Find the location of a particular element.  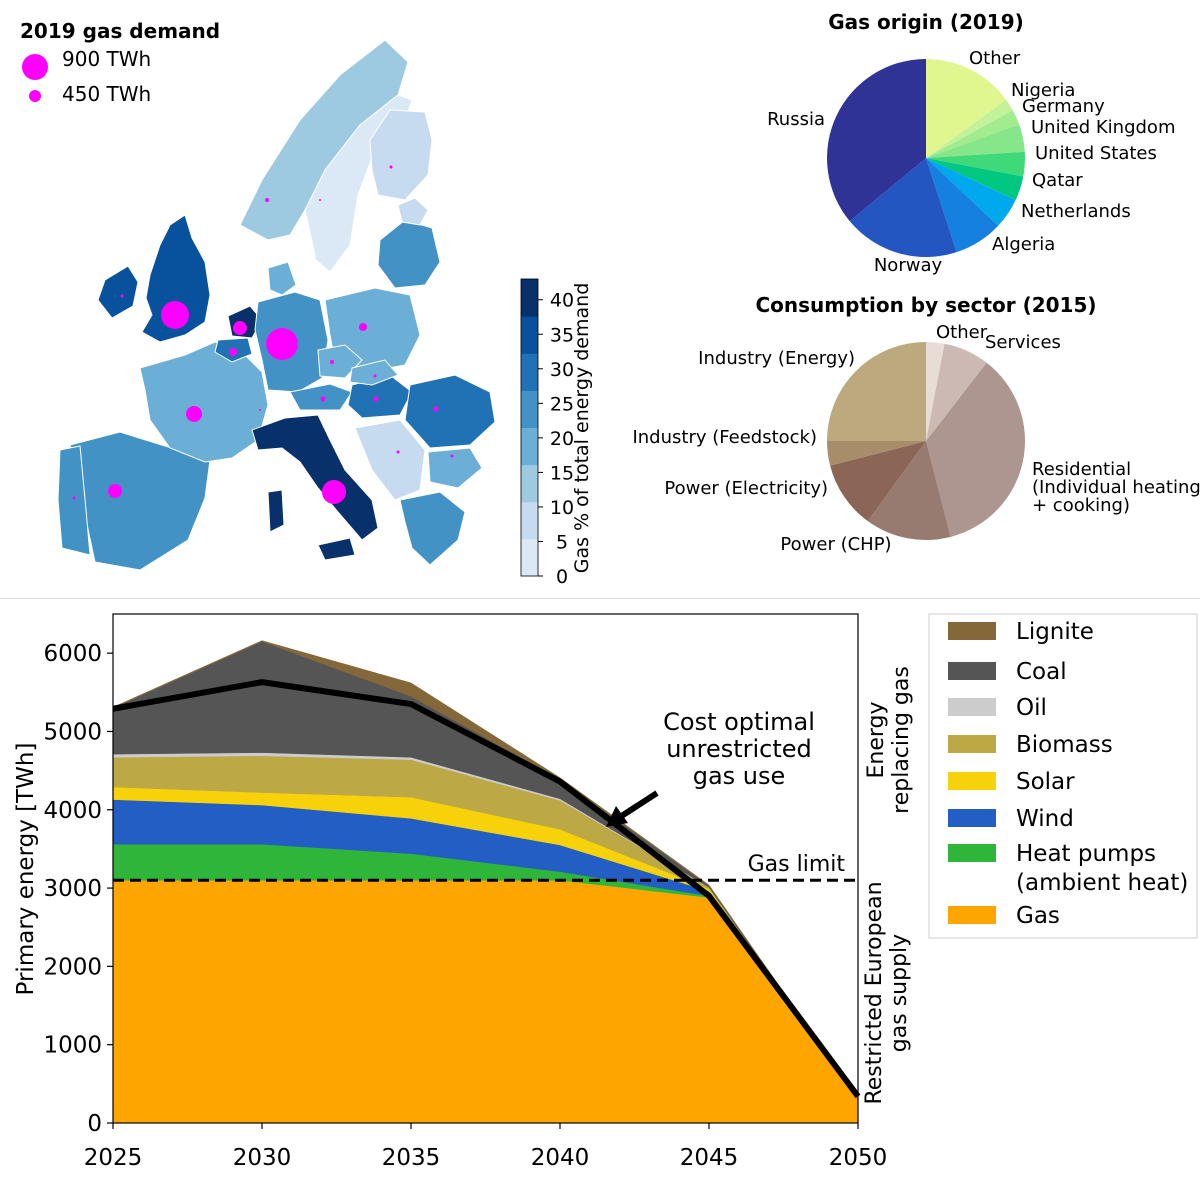

bubble-czechia is located at coordinates (332, 362).